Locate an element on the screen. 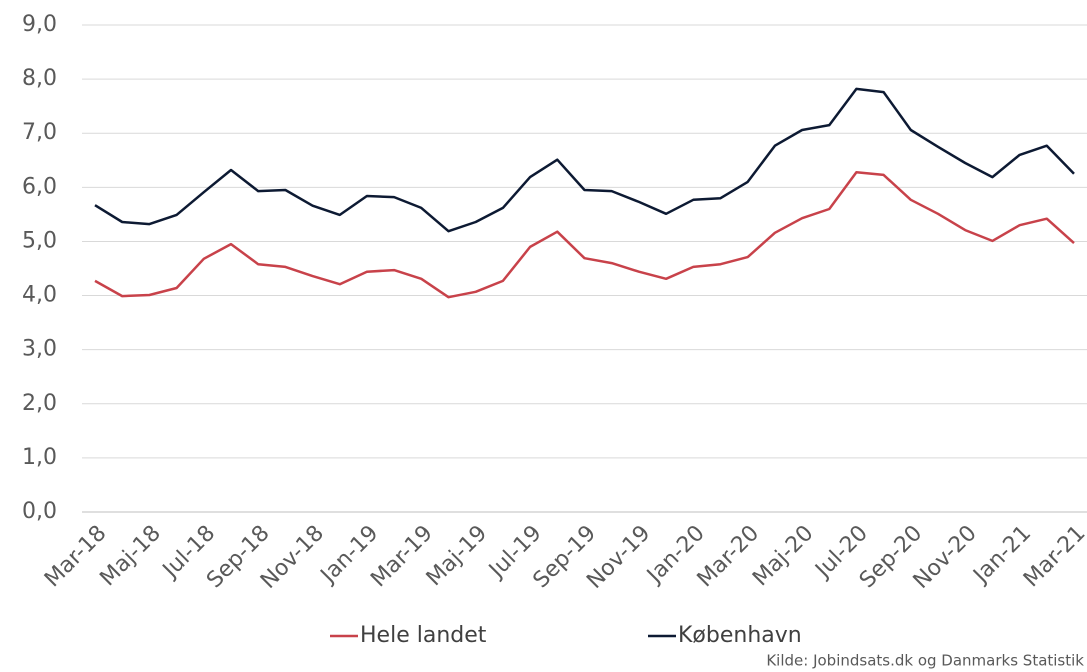 The image size is (1087, 672). legend-label: København is located at coordinates (740, 635).